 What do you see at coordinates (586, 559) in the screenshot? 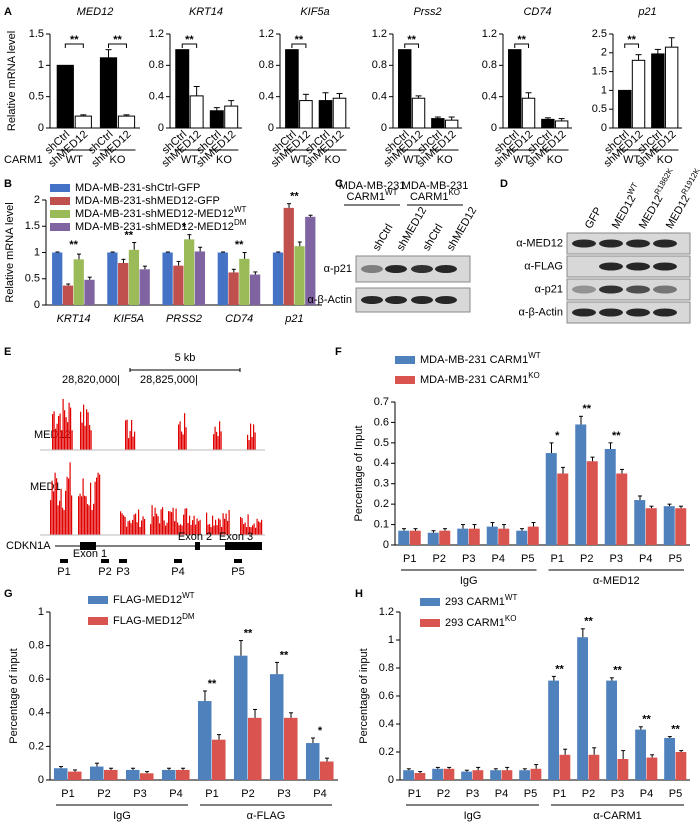
I see `x-tick-label: P2` at bounding box center [586, 559].